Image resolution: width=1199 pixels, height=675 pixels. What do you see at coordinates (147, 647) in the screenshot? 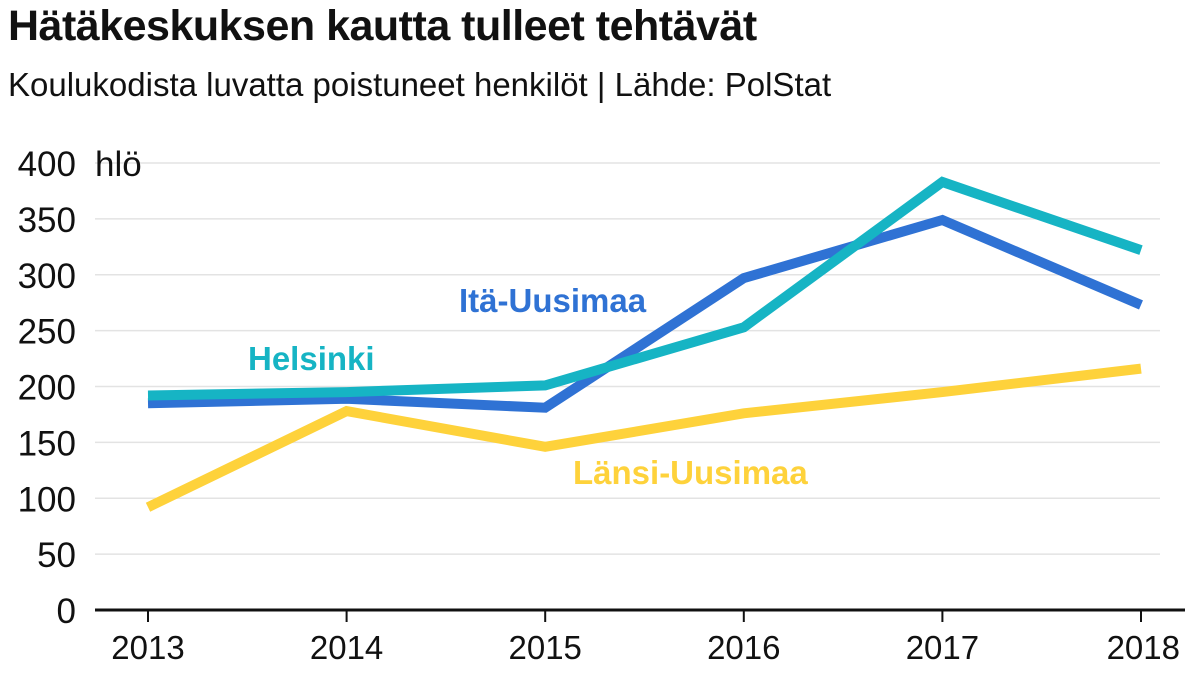
I see `x-tick-label: 2013` at bounding box center [147, 647].